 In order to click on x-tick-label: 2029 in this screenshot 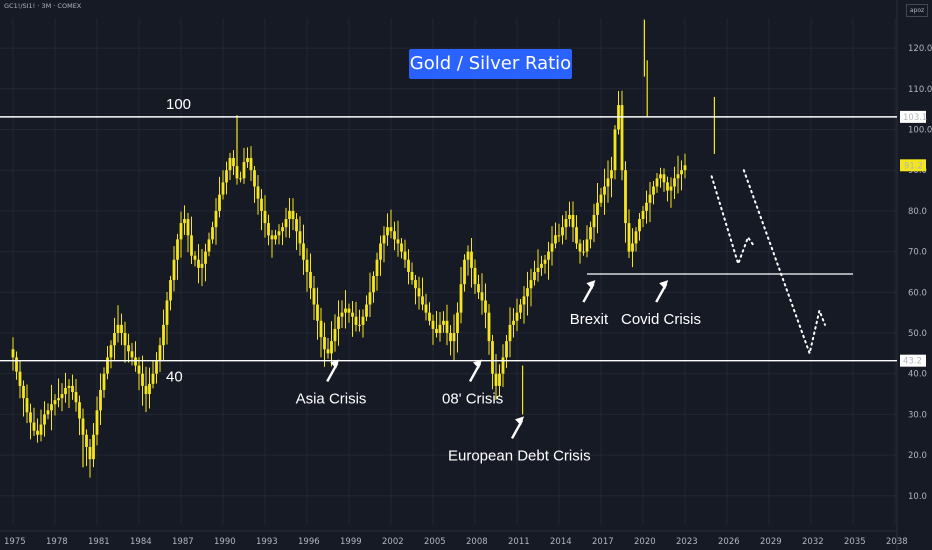, I will do `click(771, 542)`.